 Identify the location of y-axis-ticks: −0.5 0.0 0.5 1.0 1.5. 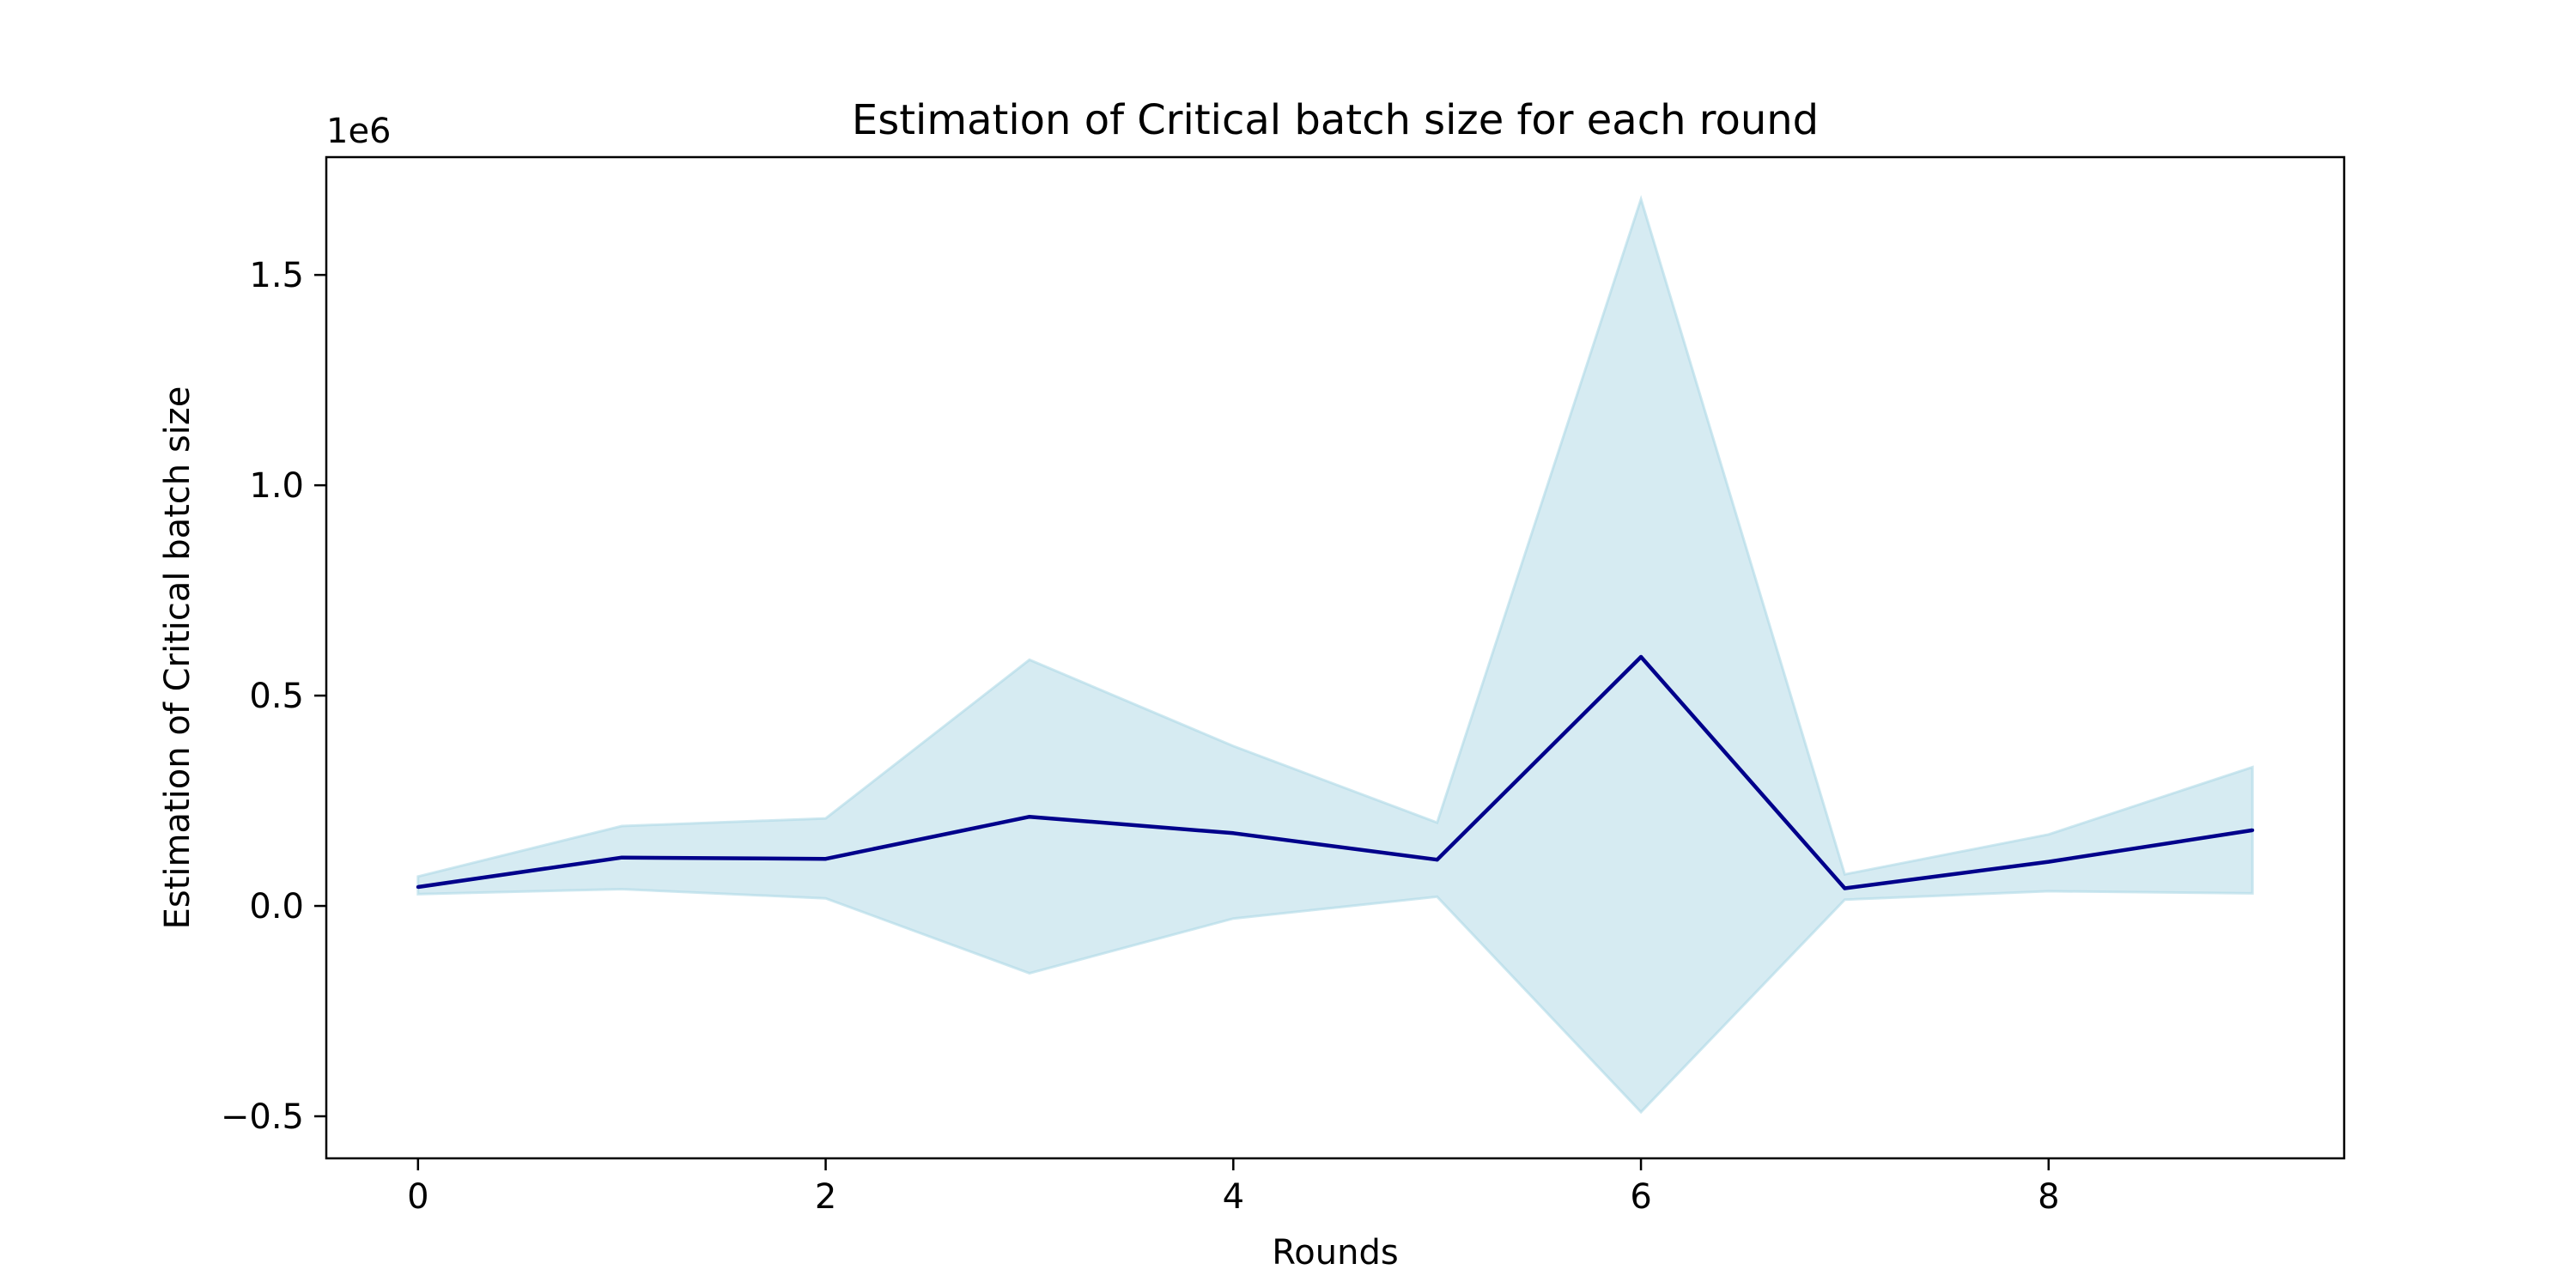
(273, 696).